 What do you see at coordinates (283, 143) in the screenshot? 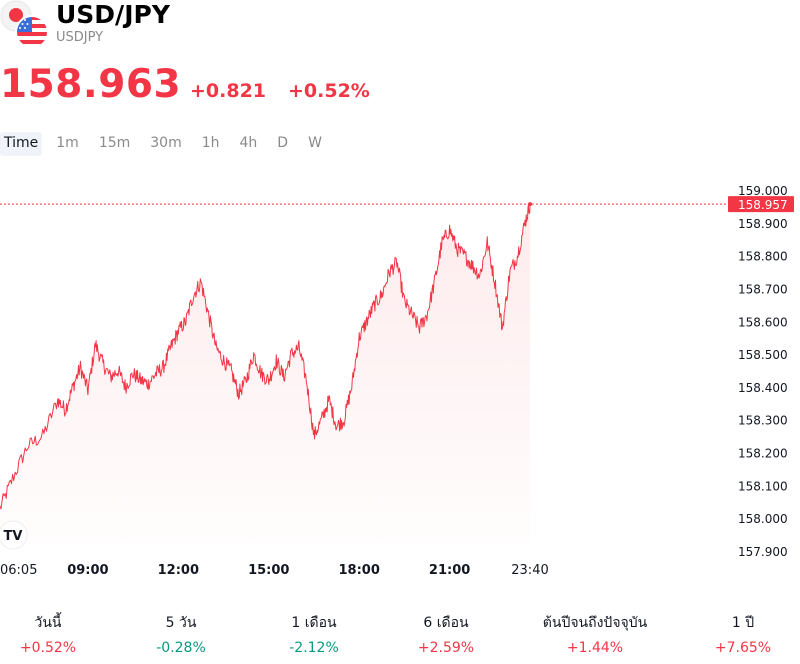
I see `tab-d: D` at bounding box center [283, 143].